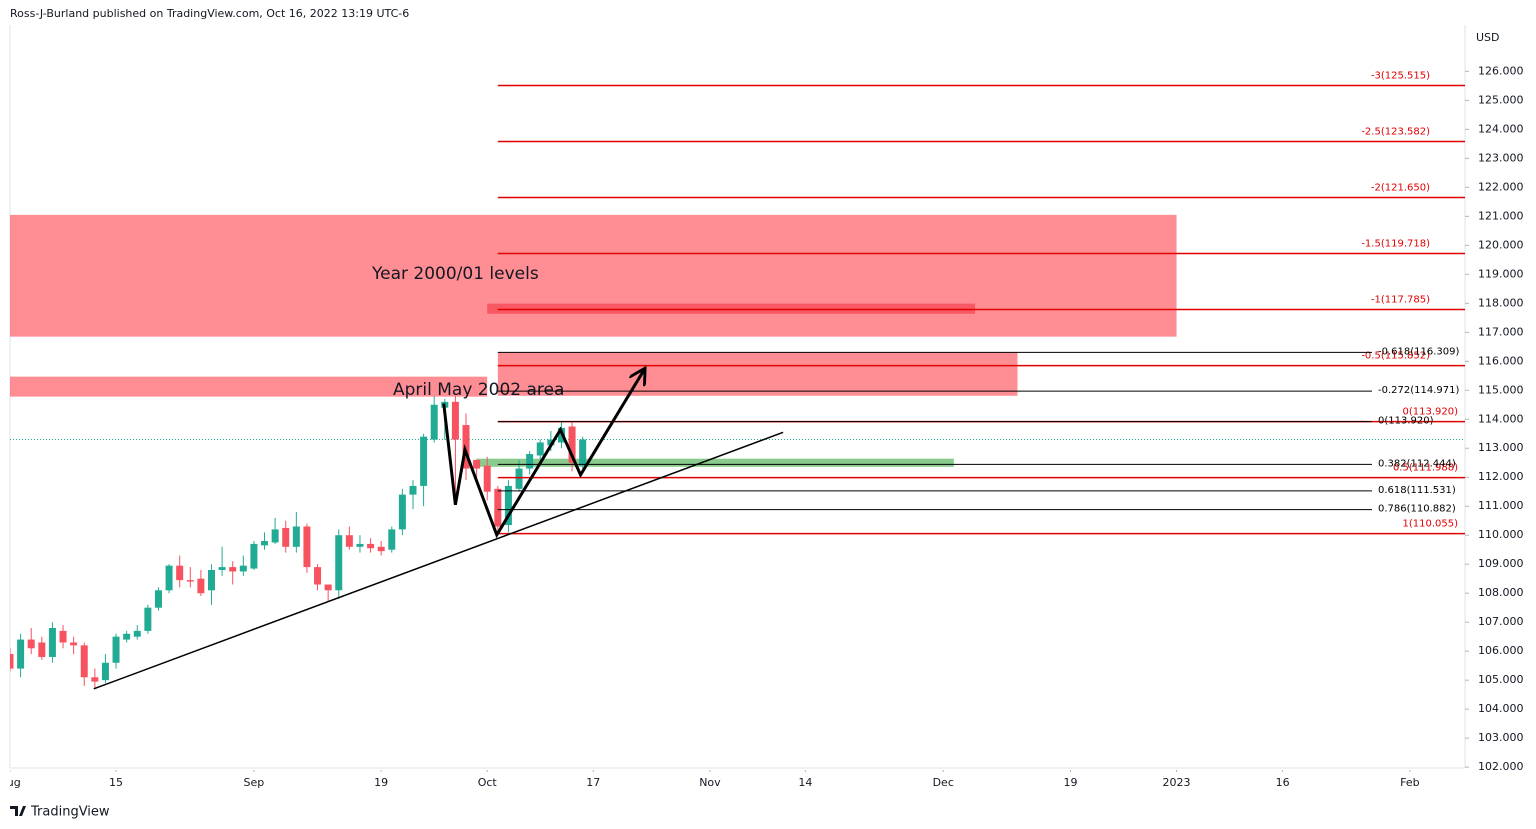 The height and width of the screenshot is (829, 1536). Describe the element at coordinates (1501, 186) in the screenshot. I see `y-tick-label: 122.000` at that location.